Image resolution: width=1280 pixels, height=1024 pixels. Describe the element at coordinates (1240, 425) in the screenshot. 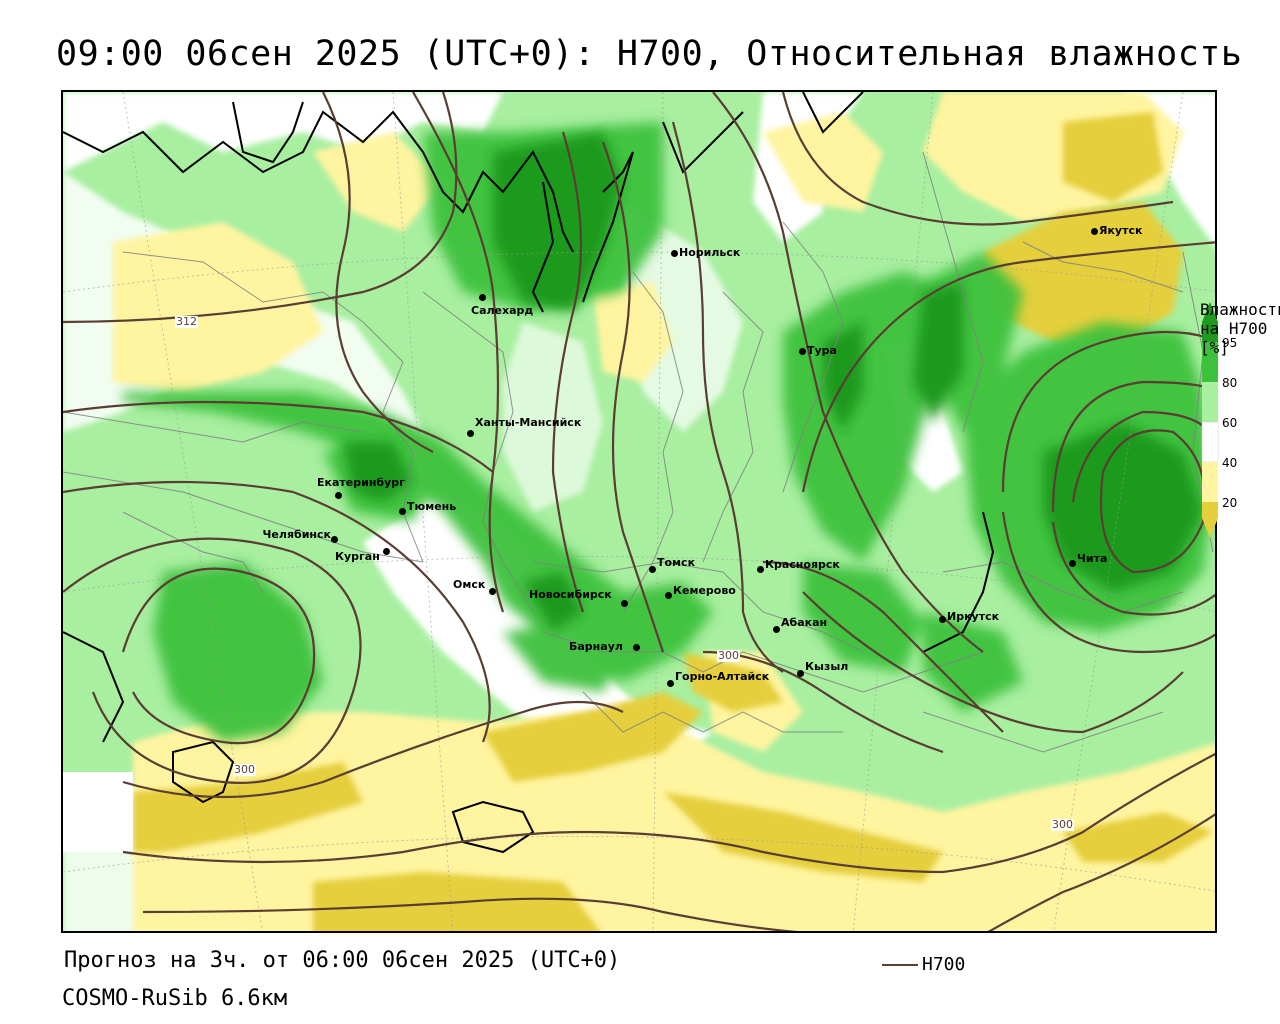

I see `humidity-legend: 95 80 60 40 20` at that location.